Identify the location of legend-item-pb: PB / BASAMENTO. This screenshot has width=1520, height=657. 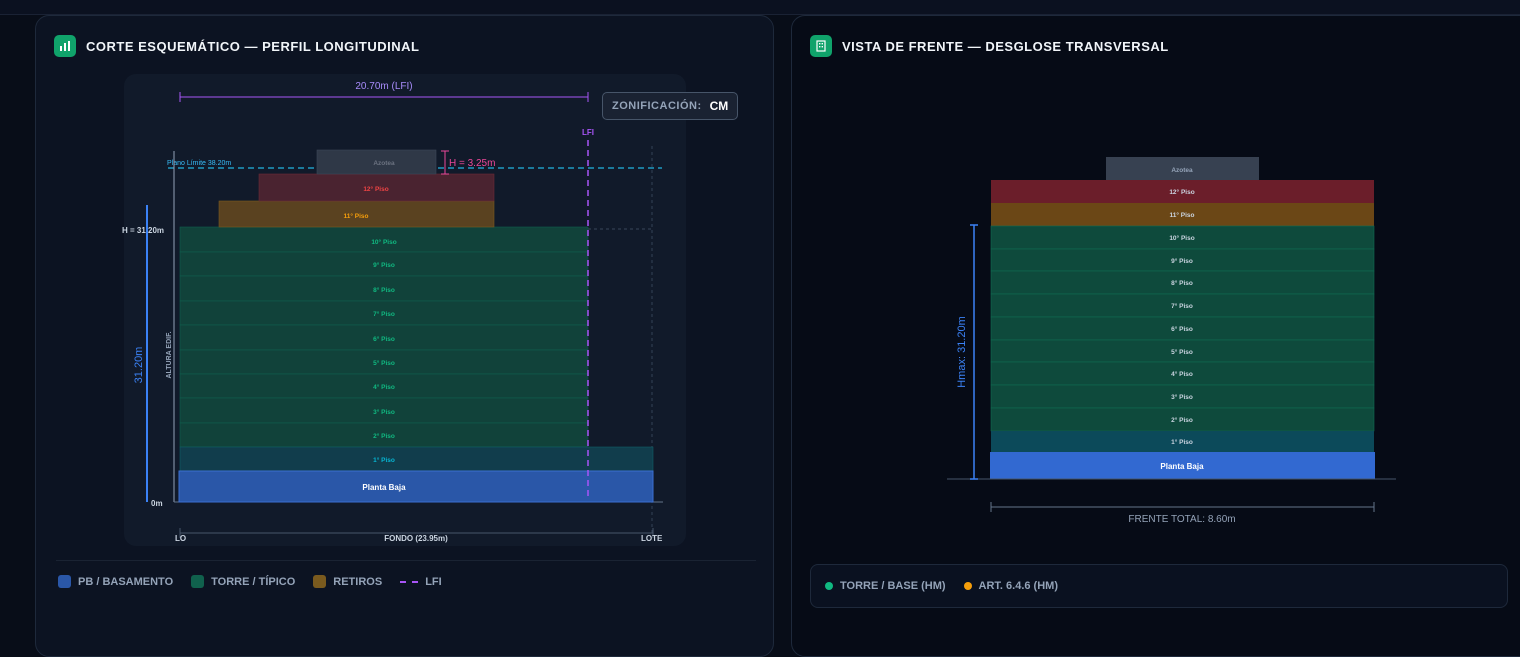
(115, 581).